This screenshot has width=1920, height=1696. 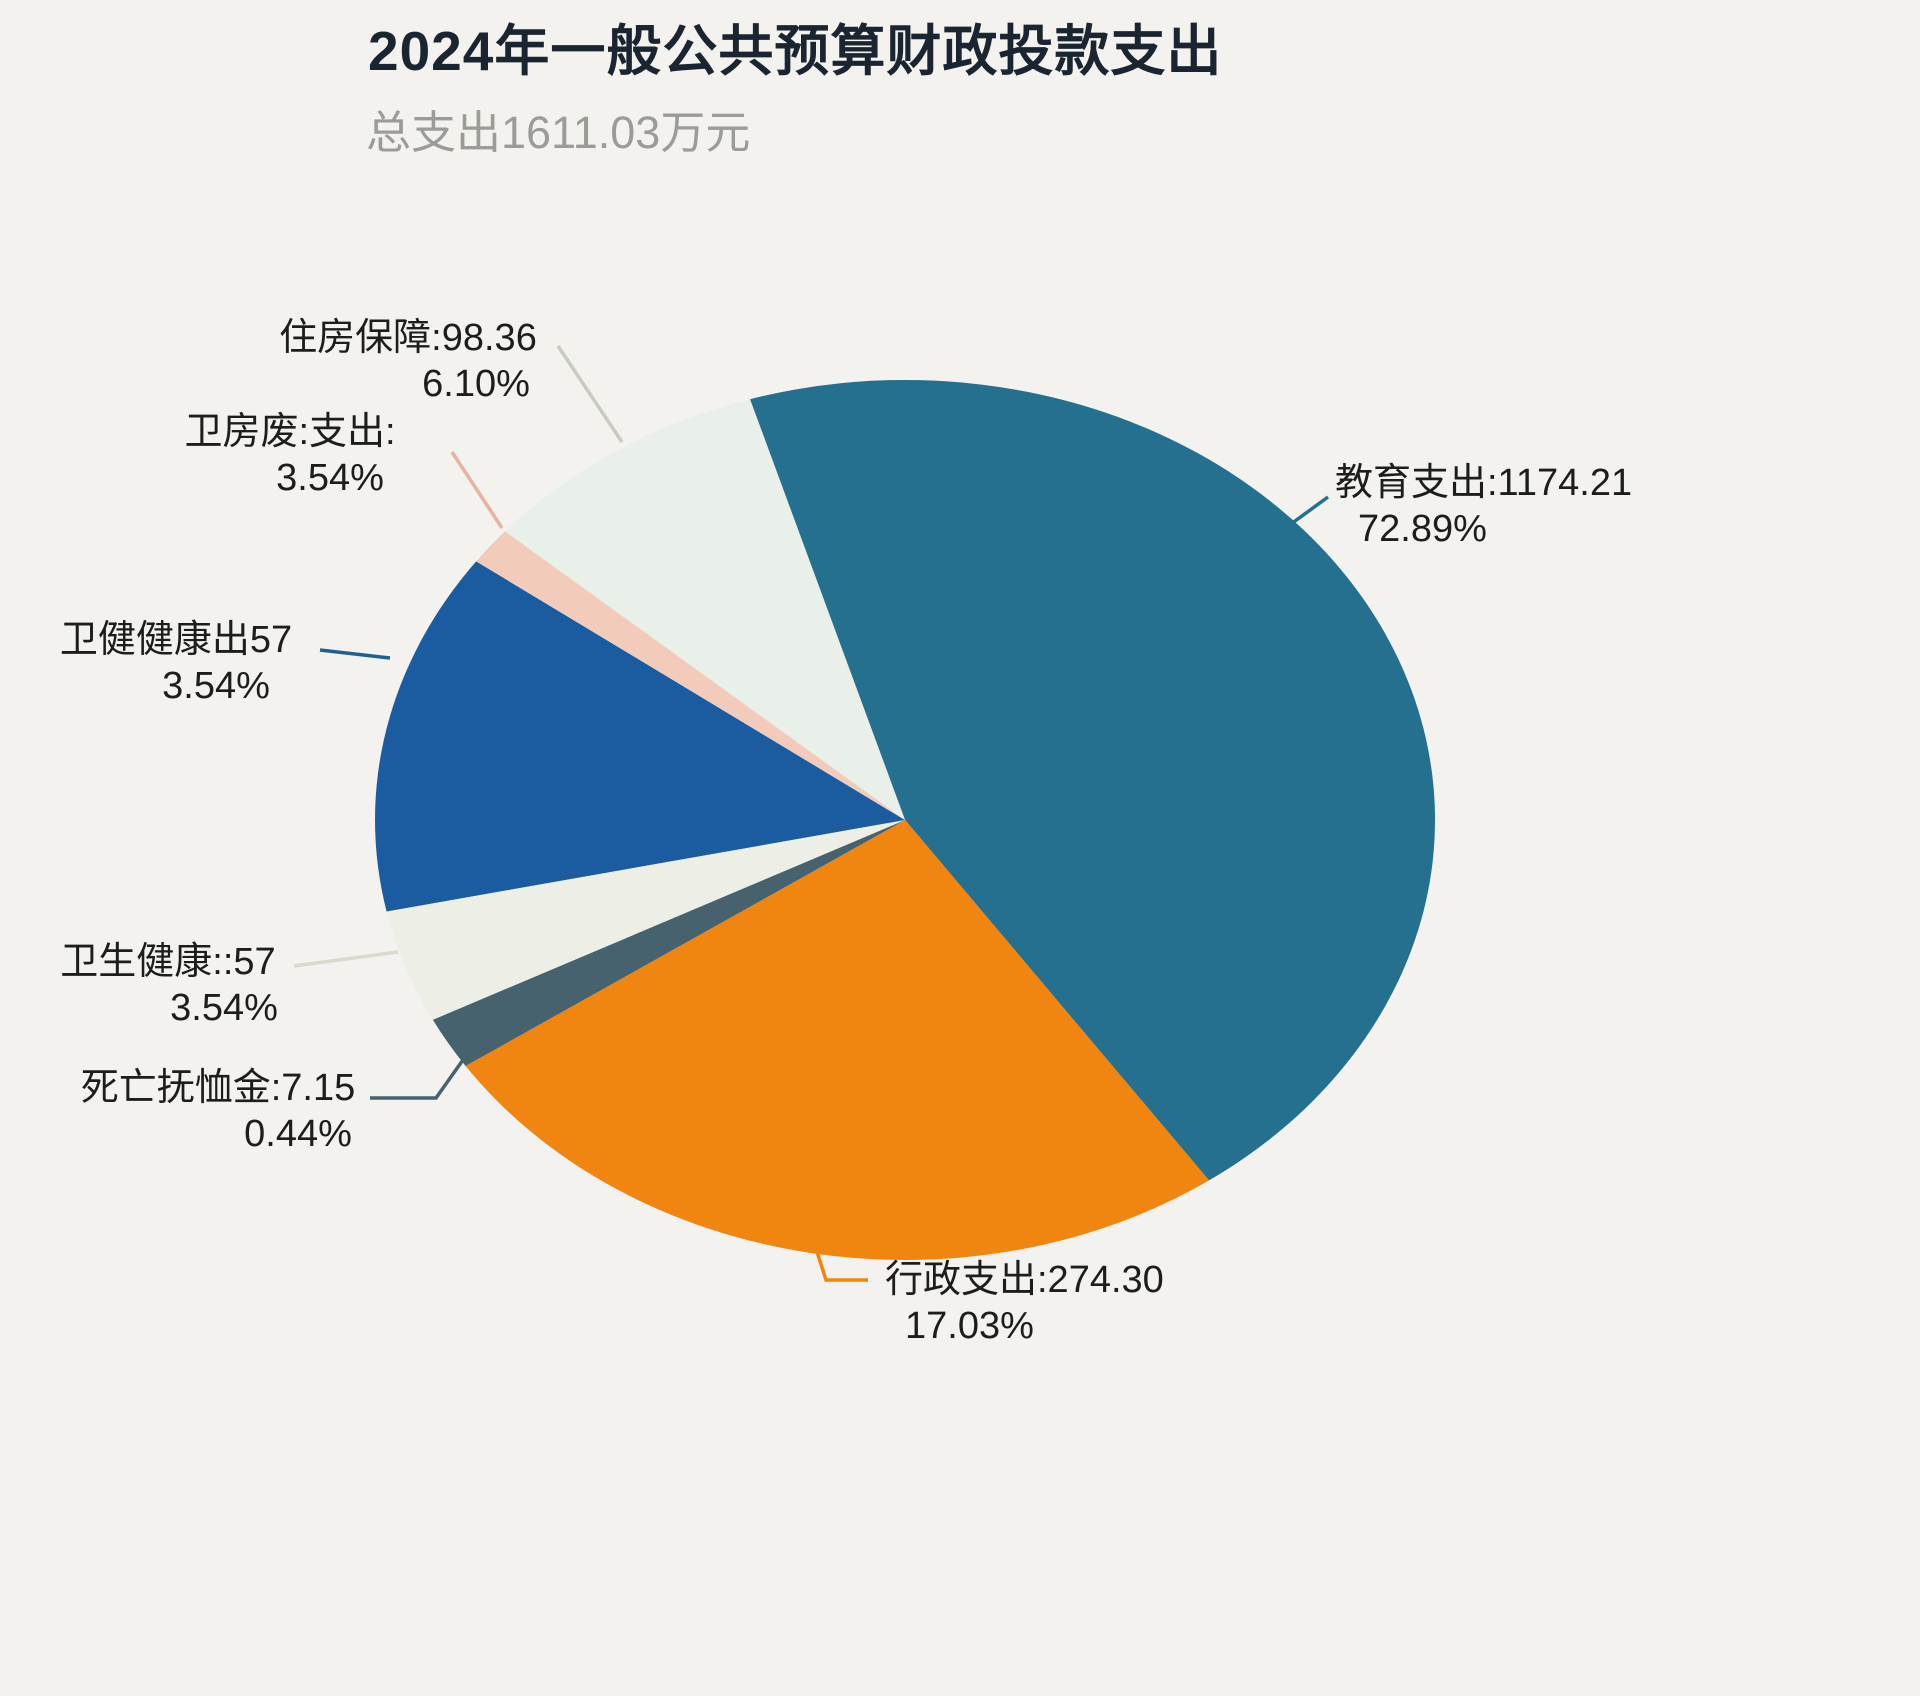 I want to click on slice-label-3-line-2: 0.44%, so click(x=298, y=1134).